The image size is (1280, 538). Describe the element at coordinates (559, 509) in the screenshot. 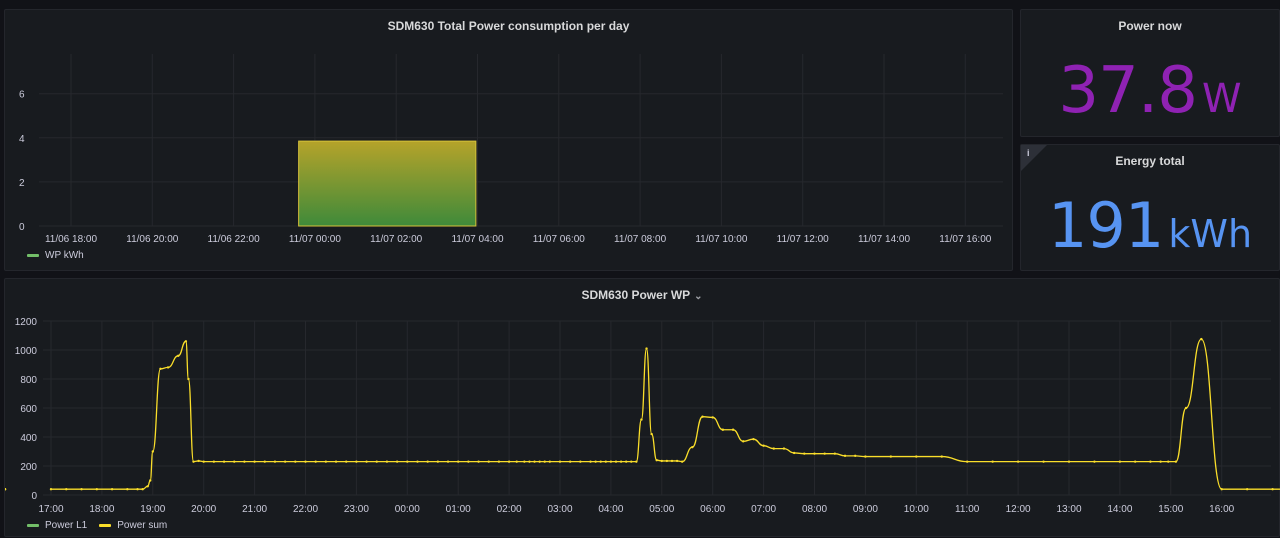

I see `x-tick-label: 03:00` at that location.